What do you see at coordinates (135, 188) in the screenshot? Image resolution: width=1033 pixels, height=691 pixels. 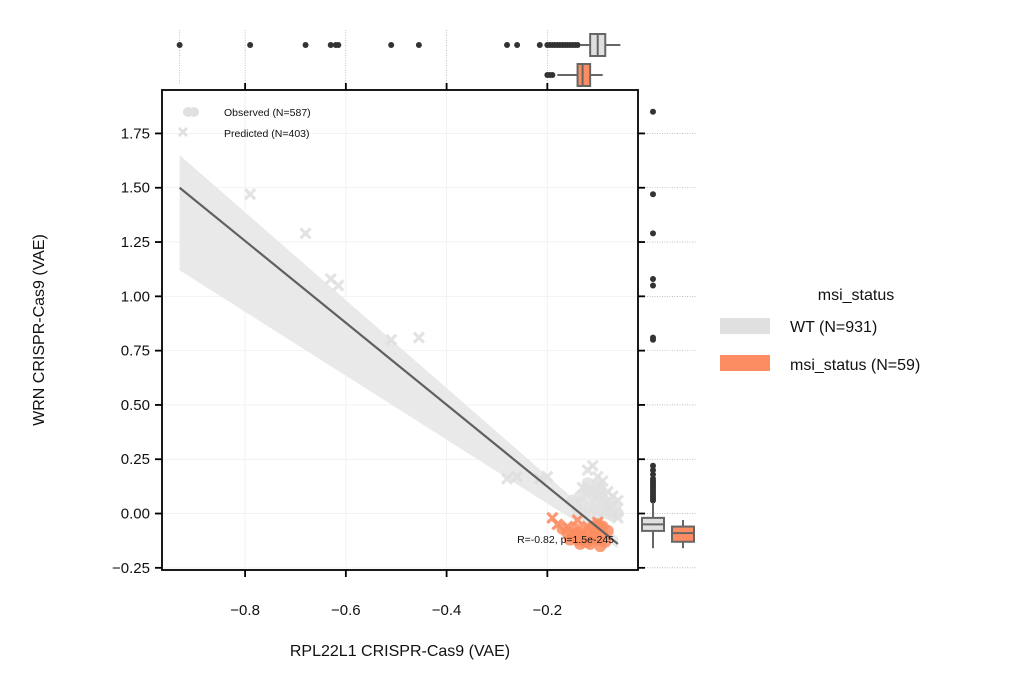 I see `y-tick-label: 1.50` at bounding box center [135, 188].